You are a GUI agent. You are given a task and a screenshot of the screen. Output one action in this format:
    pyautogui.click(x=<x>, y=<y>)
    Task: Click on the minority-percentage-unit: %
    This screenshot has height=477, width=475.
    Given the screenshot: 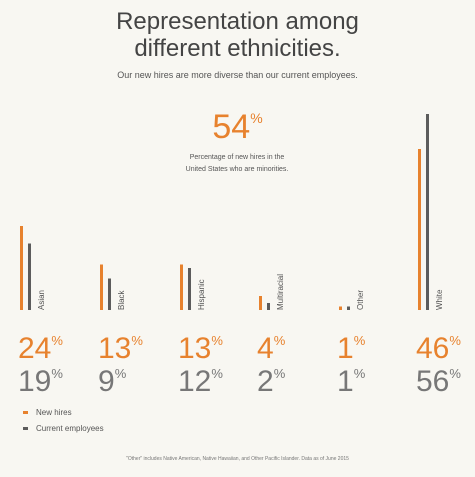 What is the action you would take?
    pyautogui.click(x=256, y=118)
    